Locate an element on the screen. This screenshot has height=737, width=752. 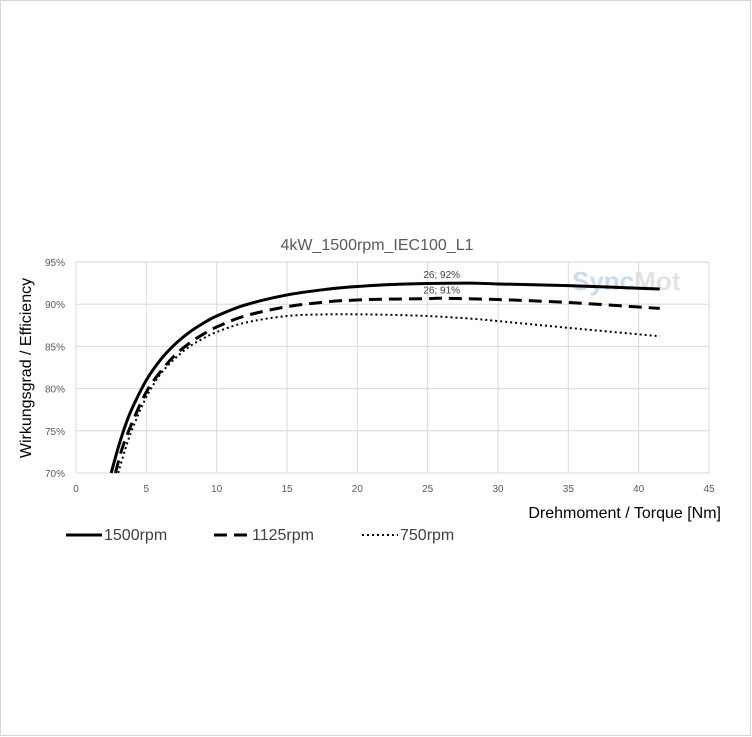
x-tick-label: 0 is located at coordinates (76, 489).